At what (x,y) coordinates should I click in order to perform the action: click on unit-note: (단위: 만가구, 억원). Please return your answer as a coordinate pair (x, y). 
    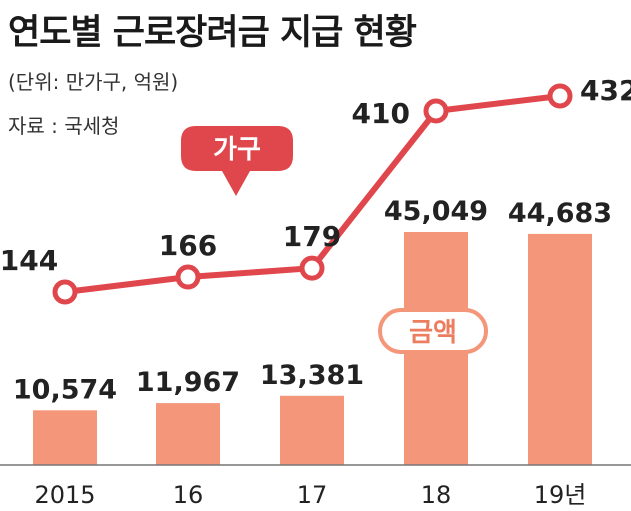
    Looking at the image, I should click on (93, 82).